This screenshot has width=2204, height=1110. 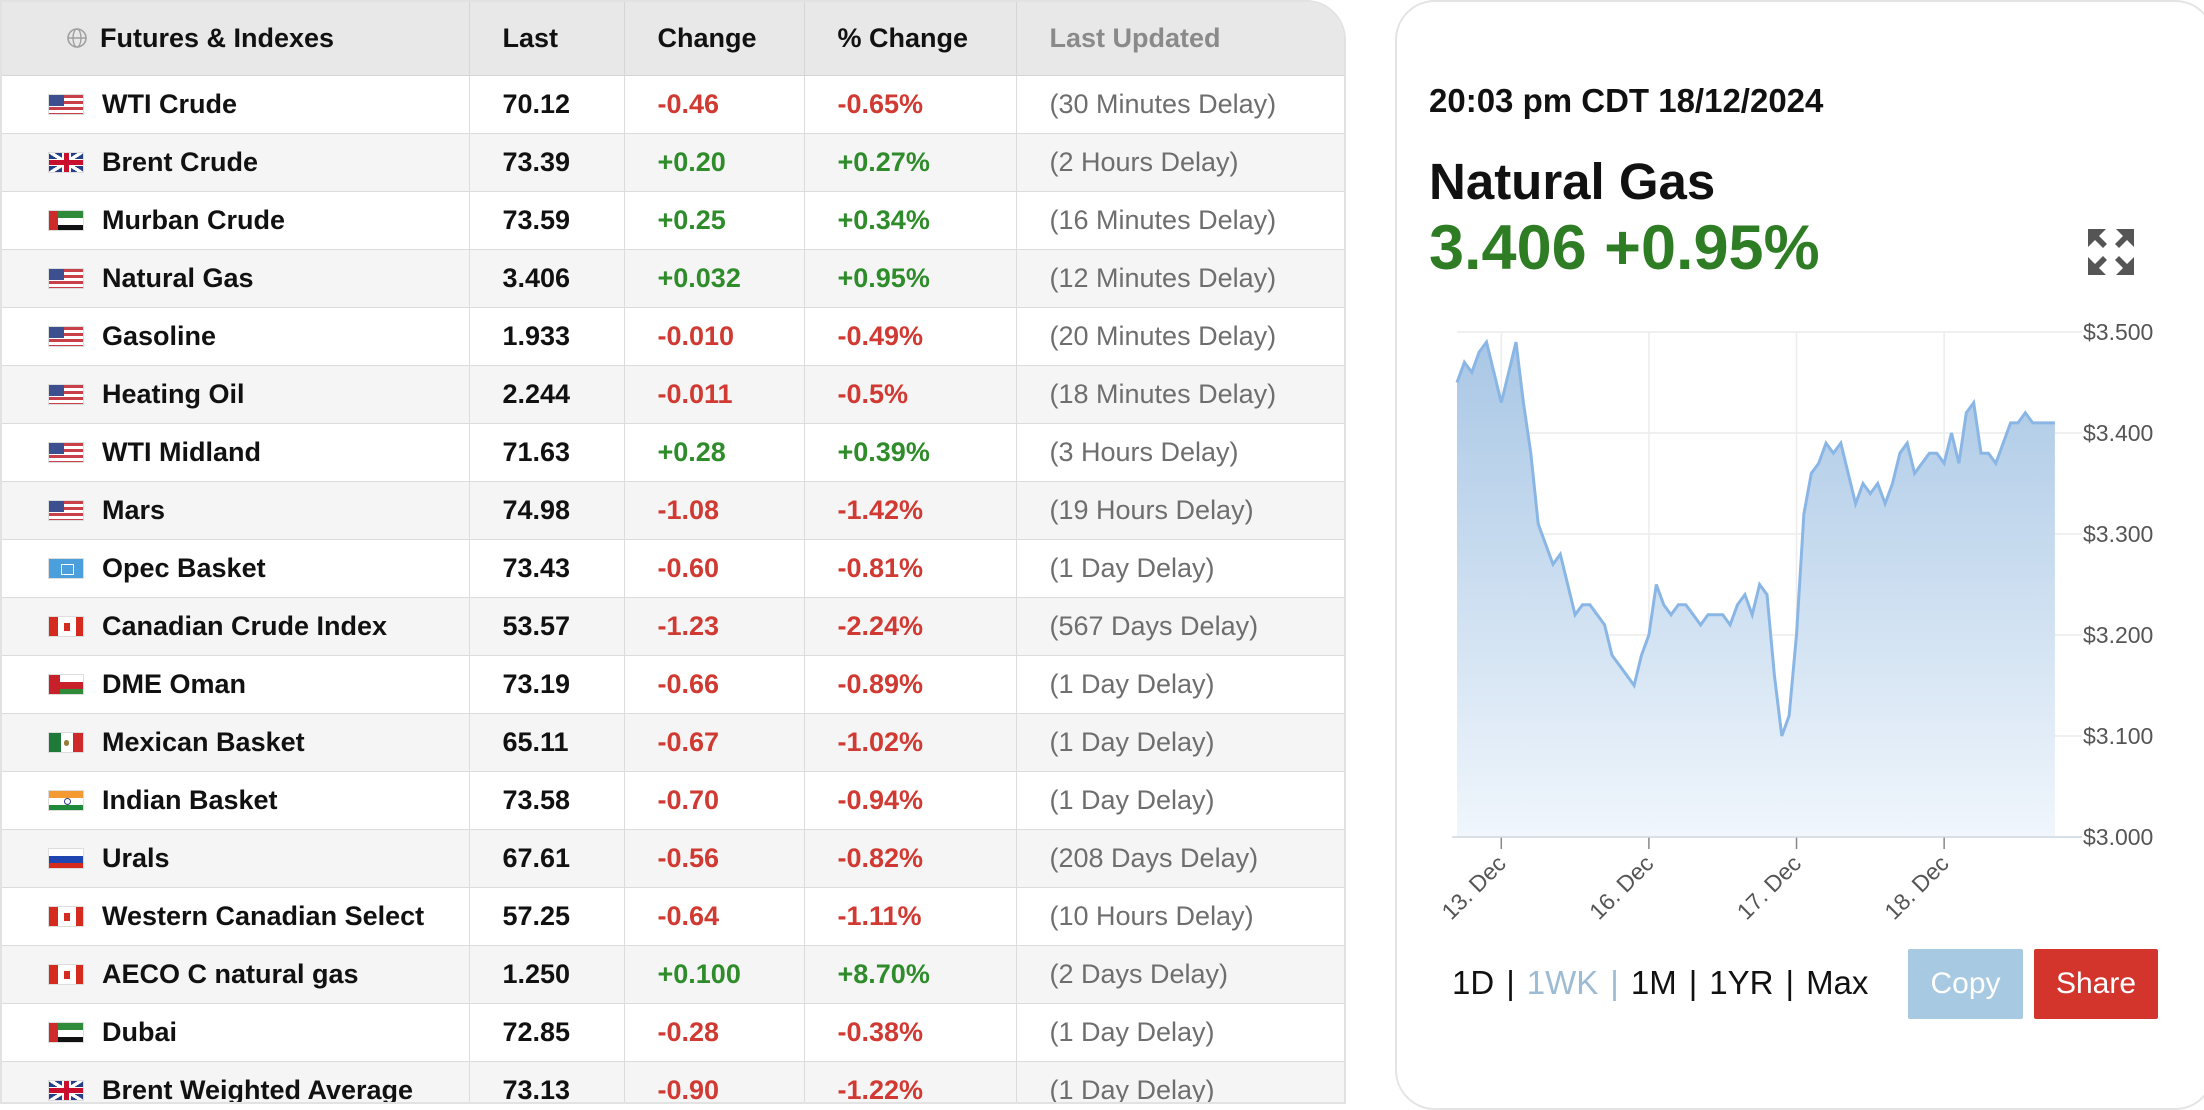 I want to click on instrument-name: Opec Basket, so click(x=184, y=567).